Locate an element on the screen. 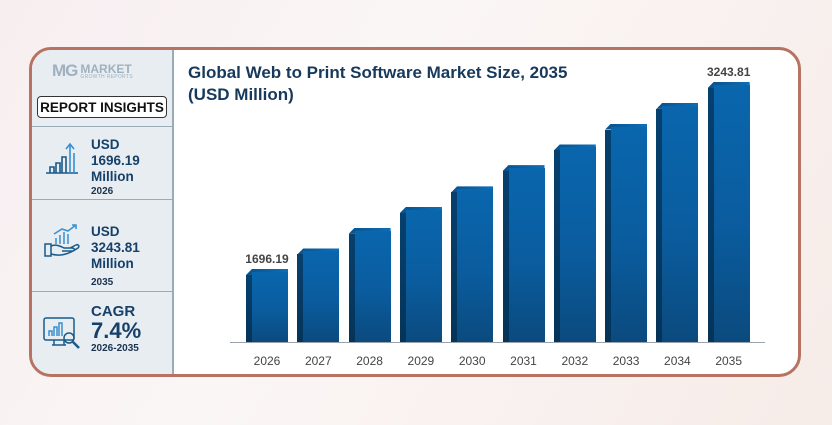 The image size is (832, 425). kpi-cagr: CAGR 7.4% 2026-2035 is located at coordinates (102, 332).